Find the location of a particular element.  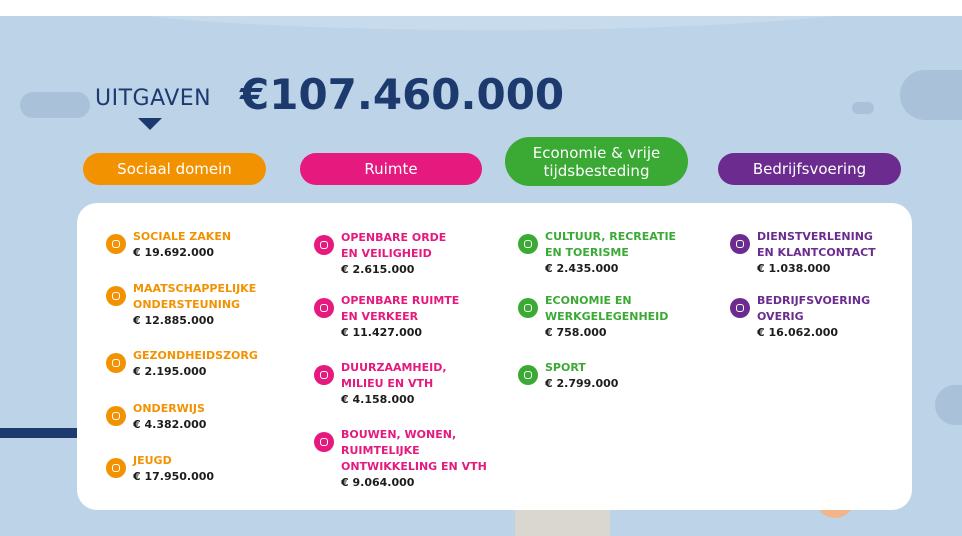

item-name: MAATSCHAPPELIJKE is located at coordinates (195, 288).